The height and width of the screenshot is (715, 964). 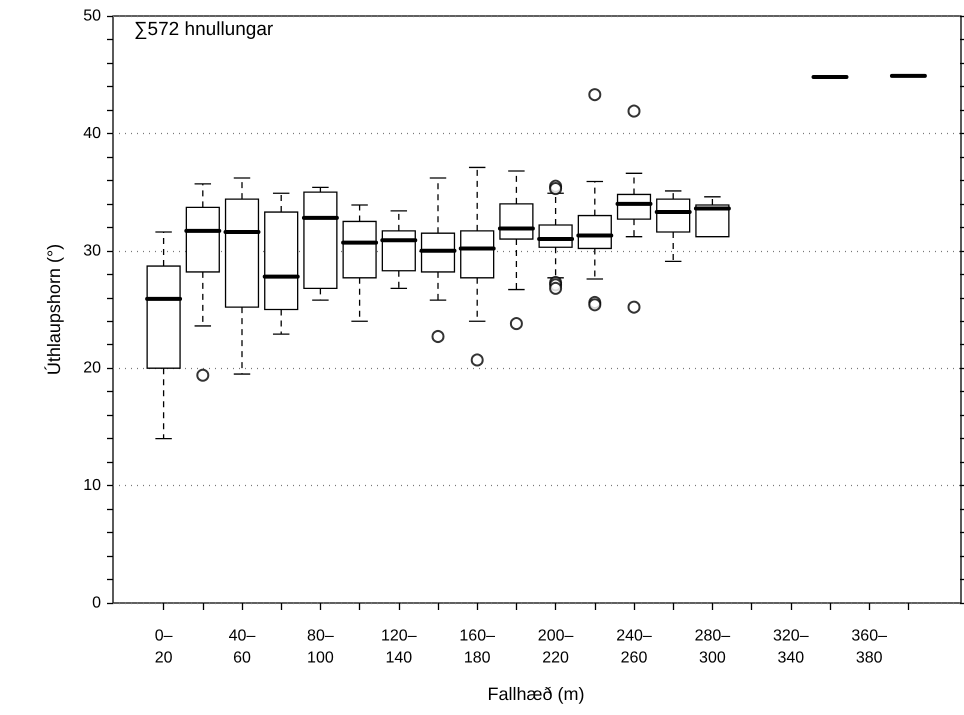 I want to click on y-tick-label: 30, so click(x=92, y=251).